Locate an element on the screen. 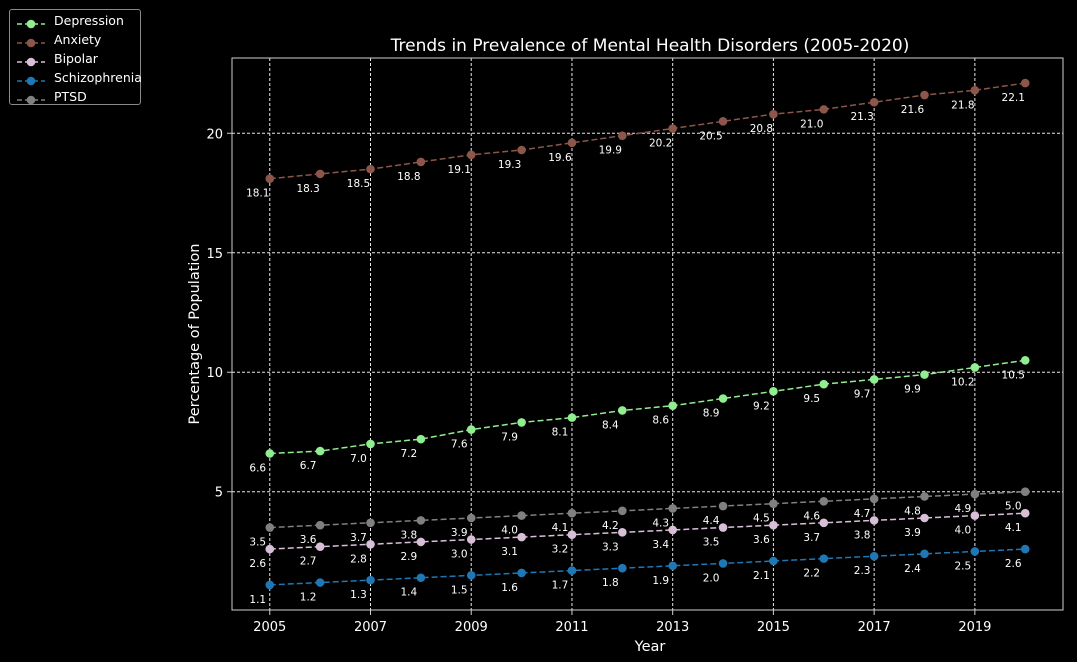 The width and height of the screenshot is (1077, 662). data-label: 3.3 is located at coordinates (610, 547).